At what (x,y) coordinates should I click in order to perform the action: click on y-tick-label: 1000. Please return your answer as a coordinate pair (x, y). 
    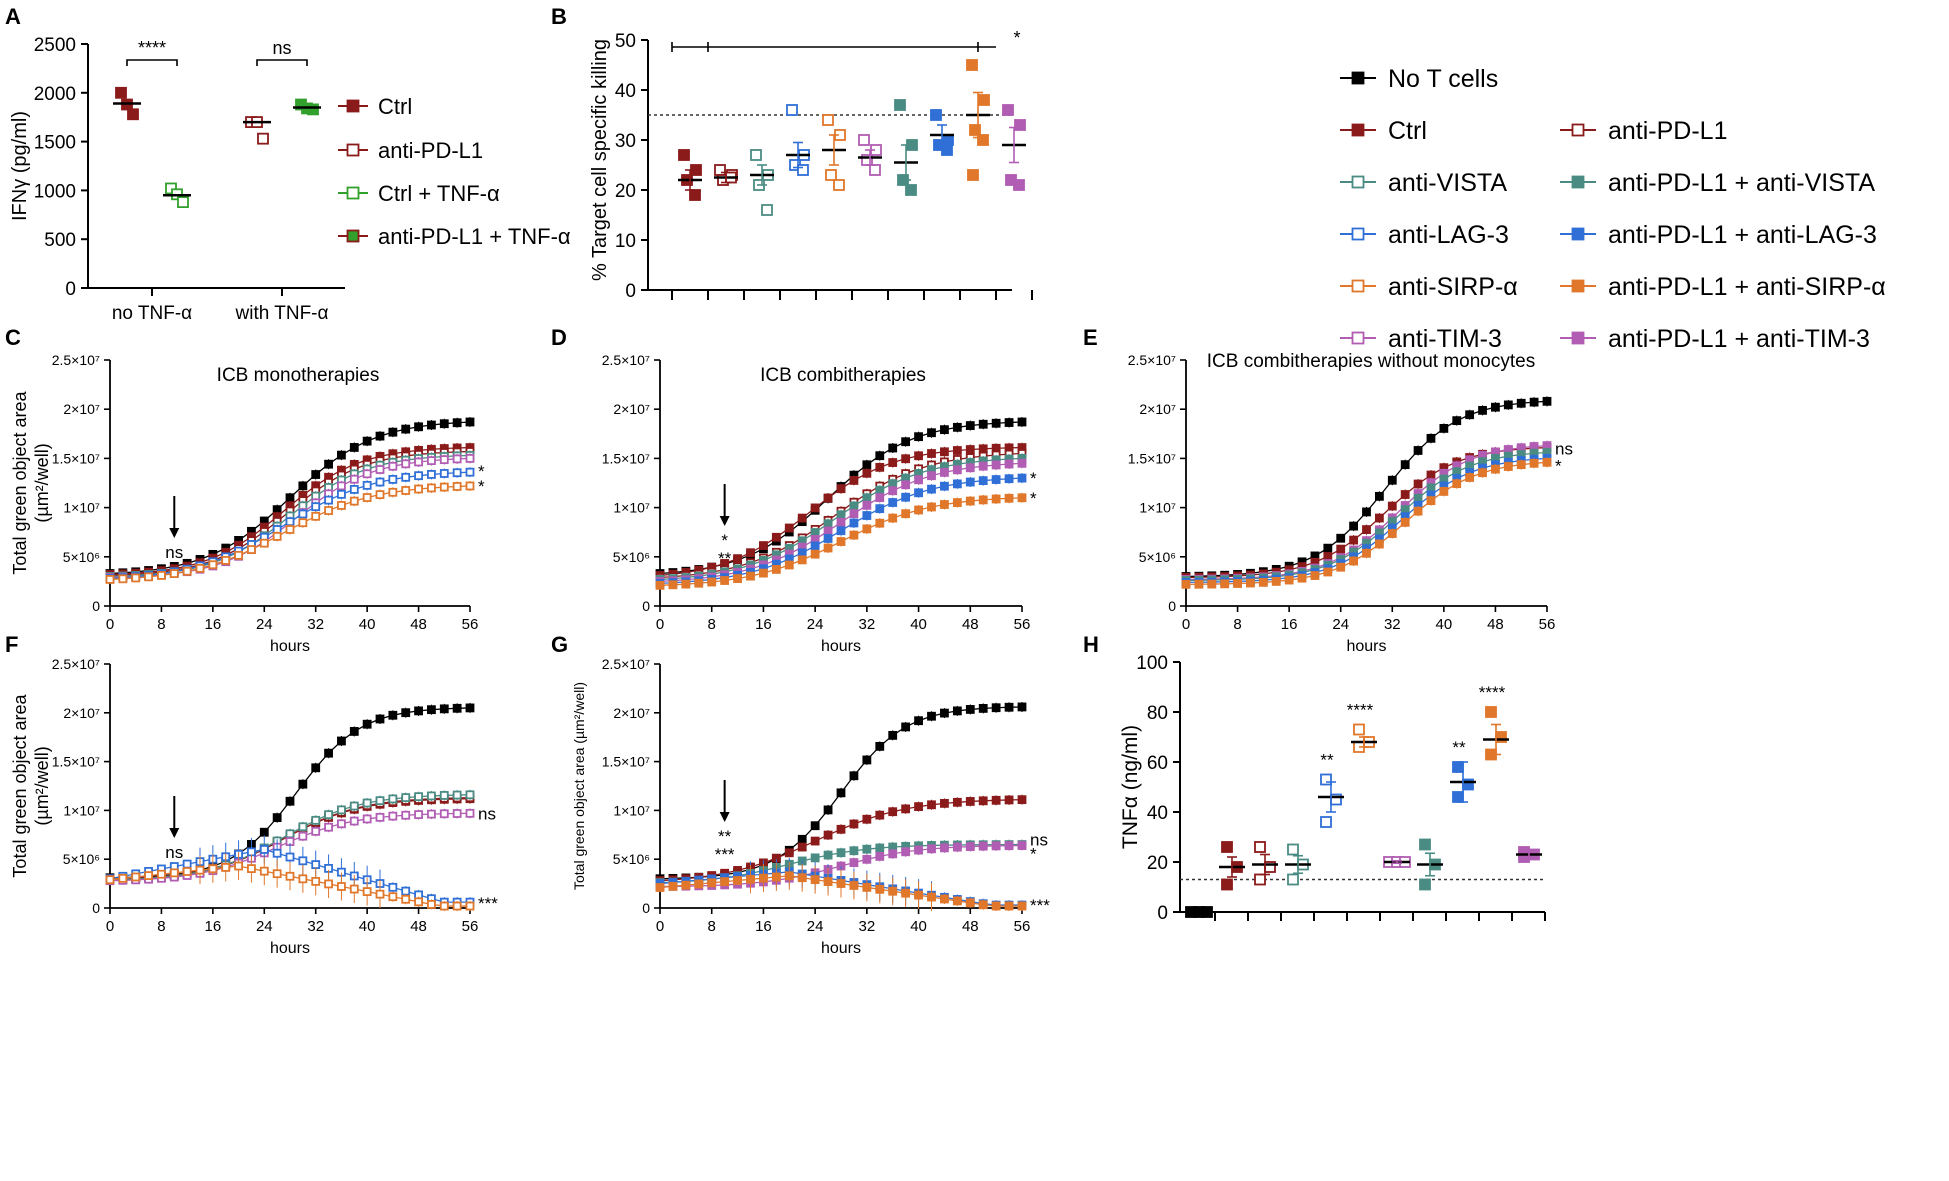
    Looking at the image, I should click on (55, 191).